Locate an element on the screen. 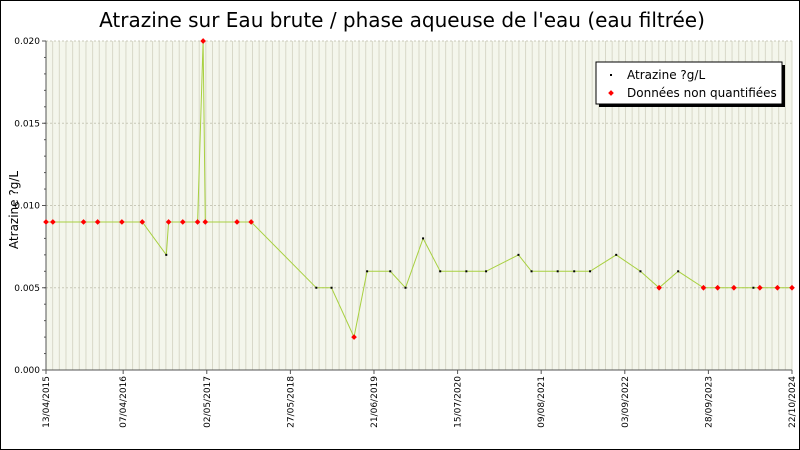 Image resolution: width=800 pixels, height=450 pixels. x-tick-label: 27/05/2018 is located at coordinates (291, 402).